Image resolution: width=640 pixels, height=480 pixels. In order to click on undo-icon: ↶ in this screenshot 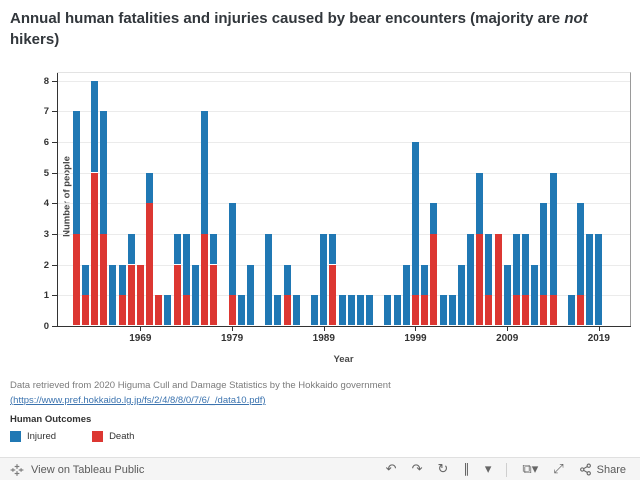, I will do `click(391, 469)`.